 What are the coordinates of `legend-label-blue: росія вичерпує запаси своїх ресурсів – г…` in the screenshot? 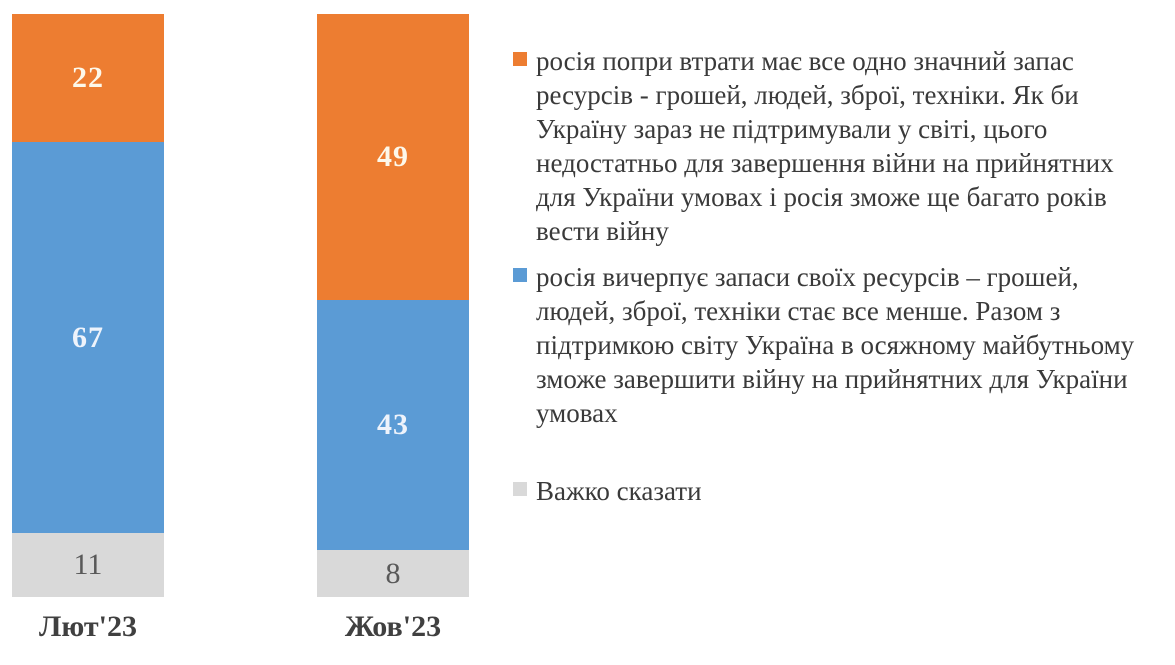 It's located at (835, 345).